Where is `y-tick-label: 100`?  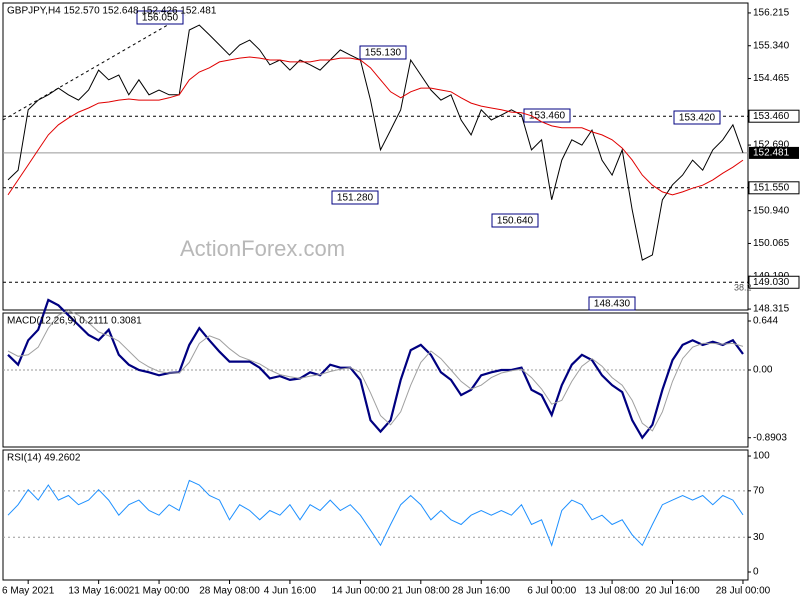
y-tick-label: 100 is located at coordinates (761, 456).